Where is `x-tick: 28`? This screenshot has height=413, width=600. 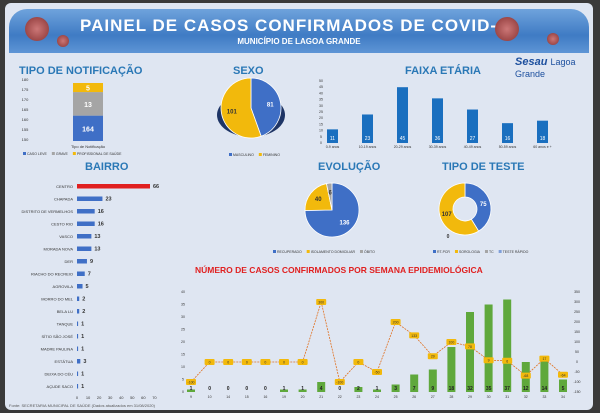 x-tick: 28 is located at coordinates (451, 397).